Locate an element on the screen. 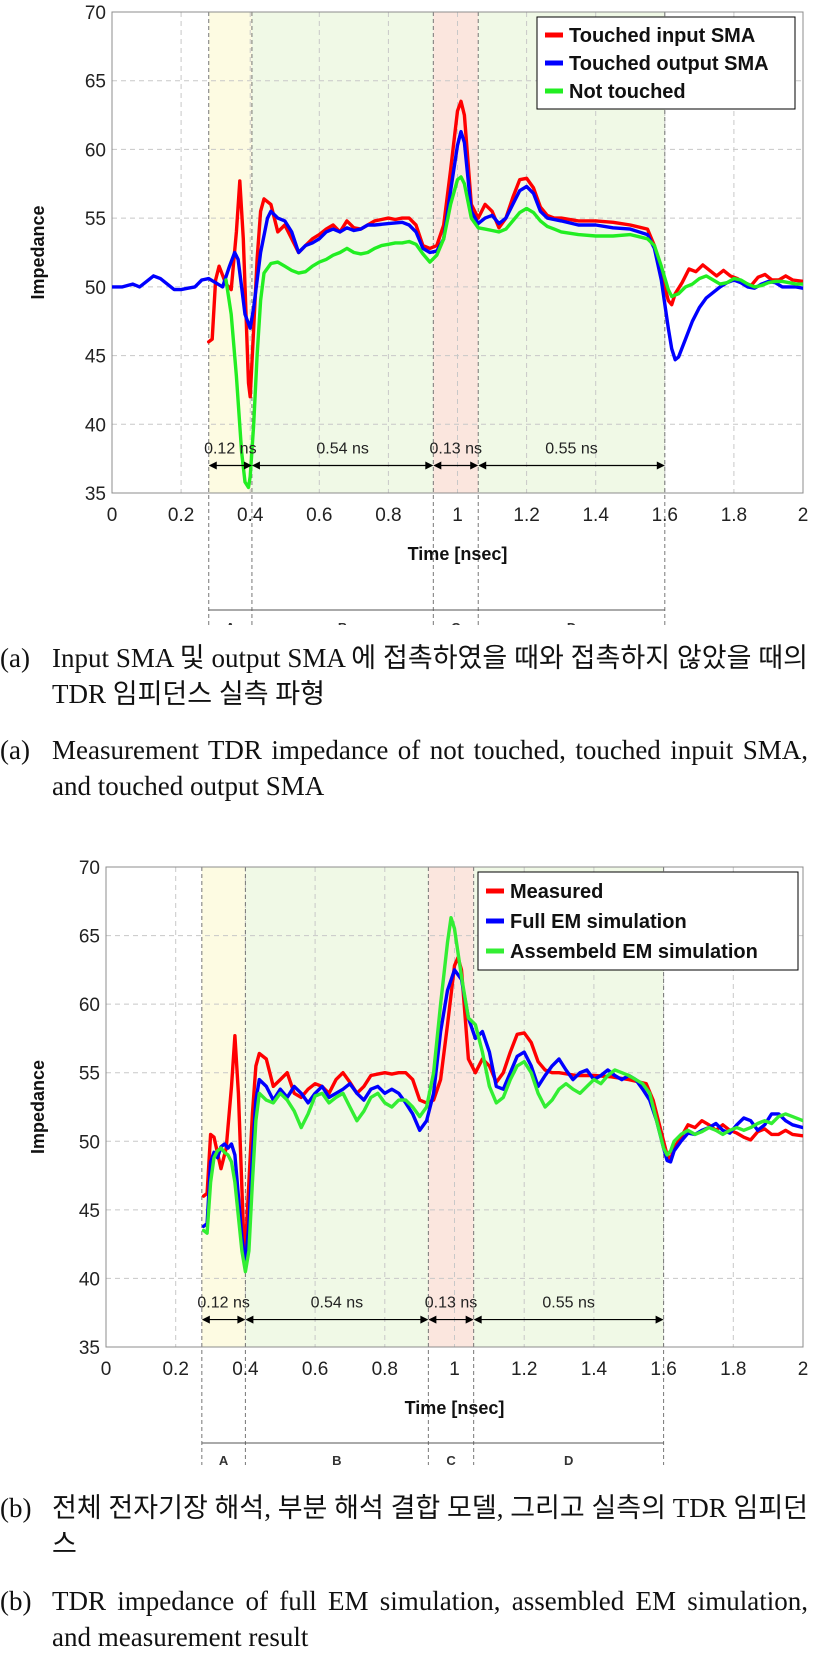 This screenshot has height=1673, width=827. legend-entry: Full EM simulation is located at coordinates (598, 922).